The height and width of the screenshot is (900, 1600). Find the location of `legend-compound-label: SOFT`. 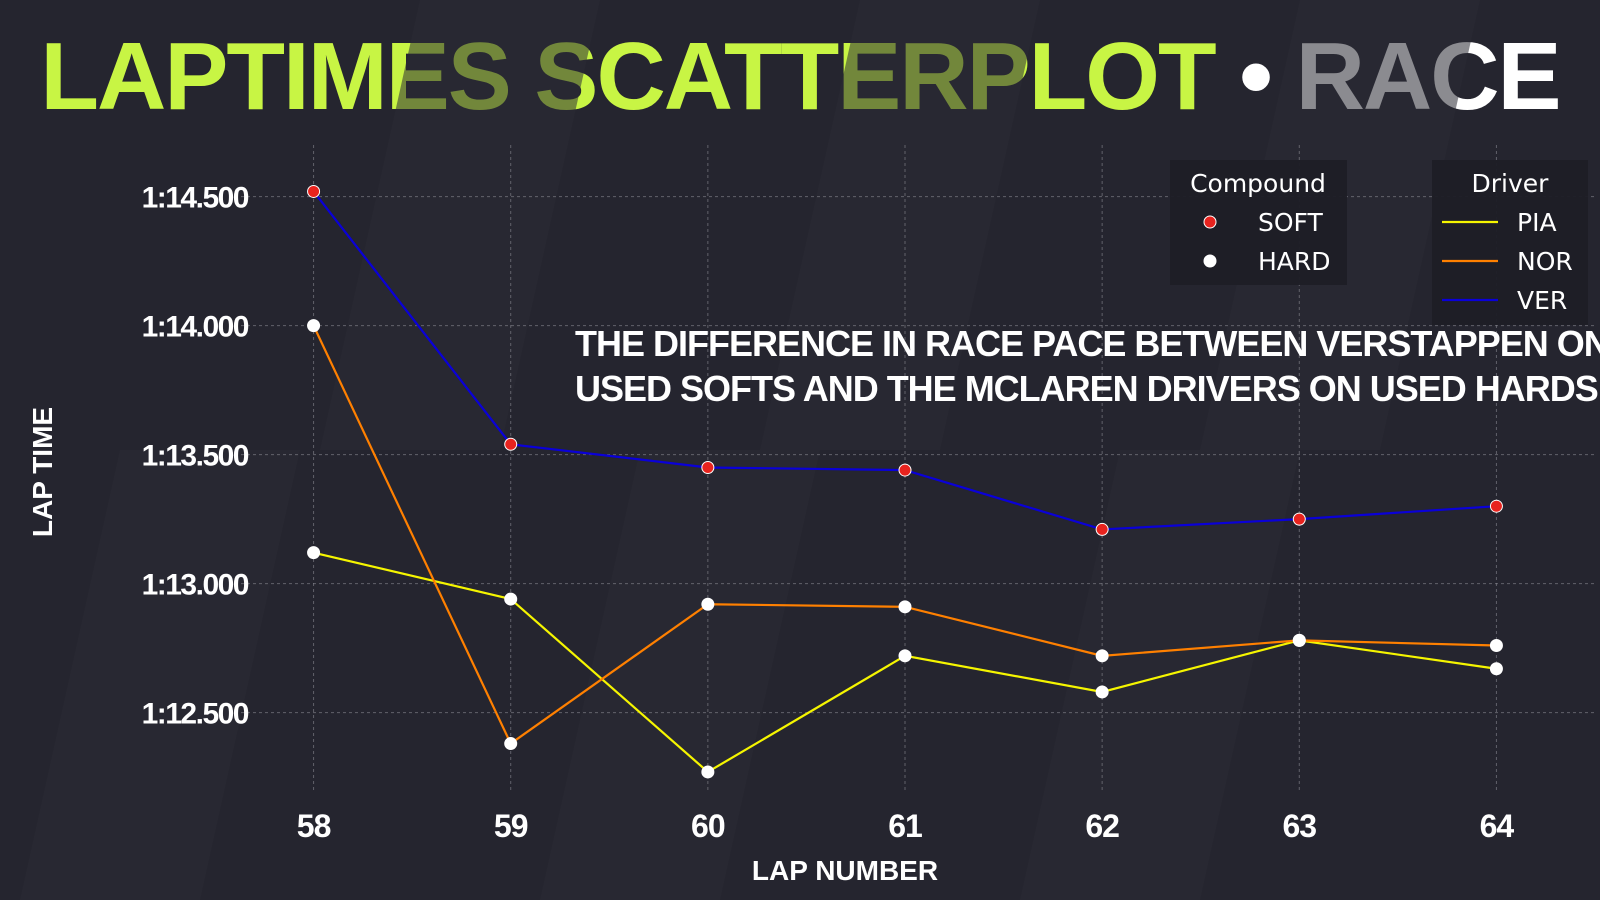

legend-compound-label: SOFT is located at coordinates (1290, 222).